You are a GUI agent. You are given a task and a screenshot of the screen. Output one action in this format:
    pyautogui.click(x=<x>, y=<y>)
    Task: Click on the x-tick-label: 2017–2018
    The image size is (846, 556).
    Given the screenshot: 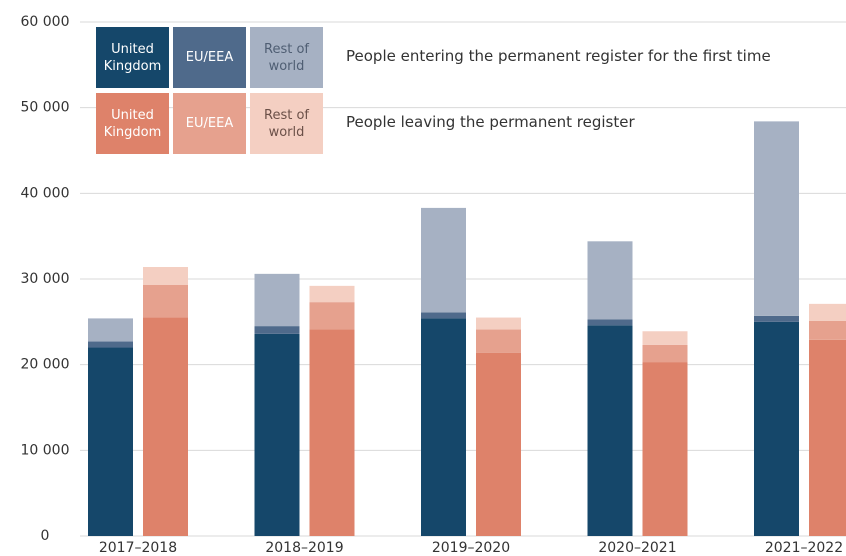 What is the action you would take?
    pyautogui.click(x=138, y=548)
    